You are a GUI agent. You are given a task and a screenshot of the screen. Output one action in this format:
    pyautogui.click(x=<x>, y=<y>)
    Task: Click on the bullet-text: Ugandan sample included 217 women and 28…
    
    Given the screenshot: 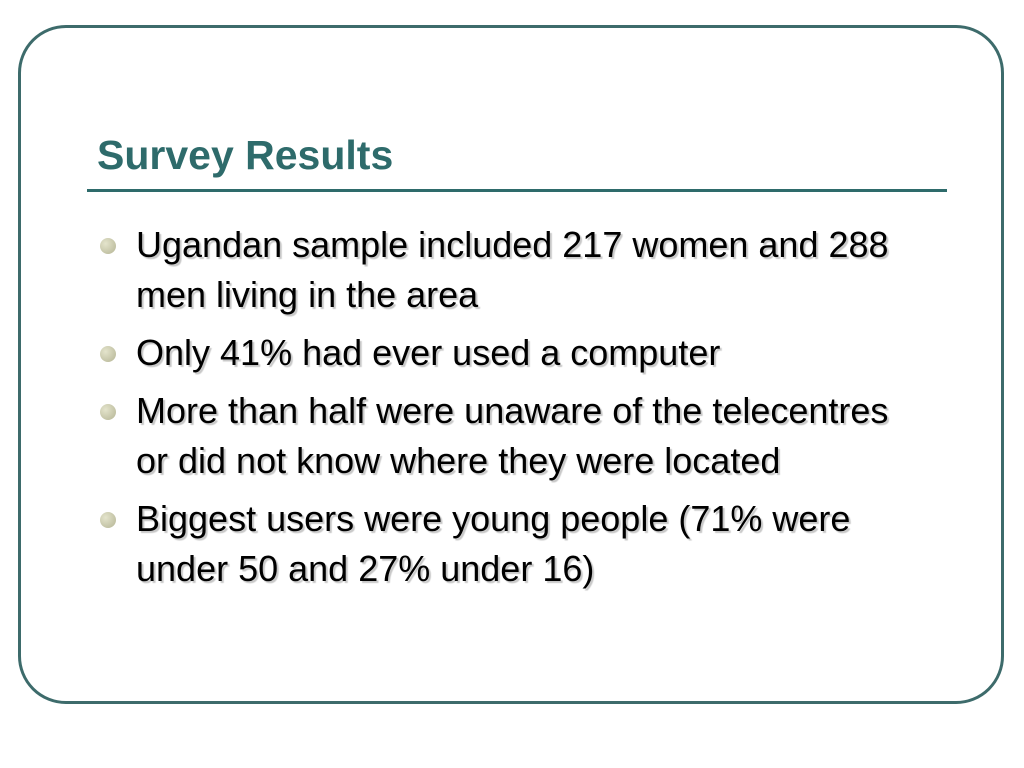 What is the action you would take?
    pyautogui.click(x=512, y=269)
    